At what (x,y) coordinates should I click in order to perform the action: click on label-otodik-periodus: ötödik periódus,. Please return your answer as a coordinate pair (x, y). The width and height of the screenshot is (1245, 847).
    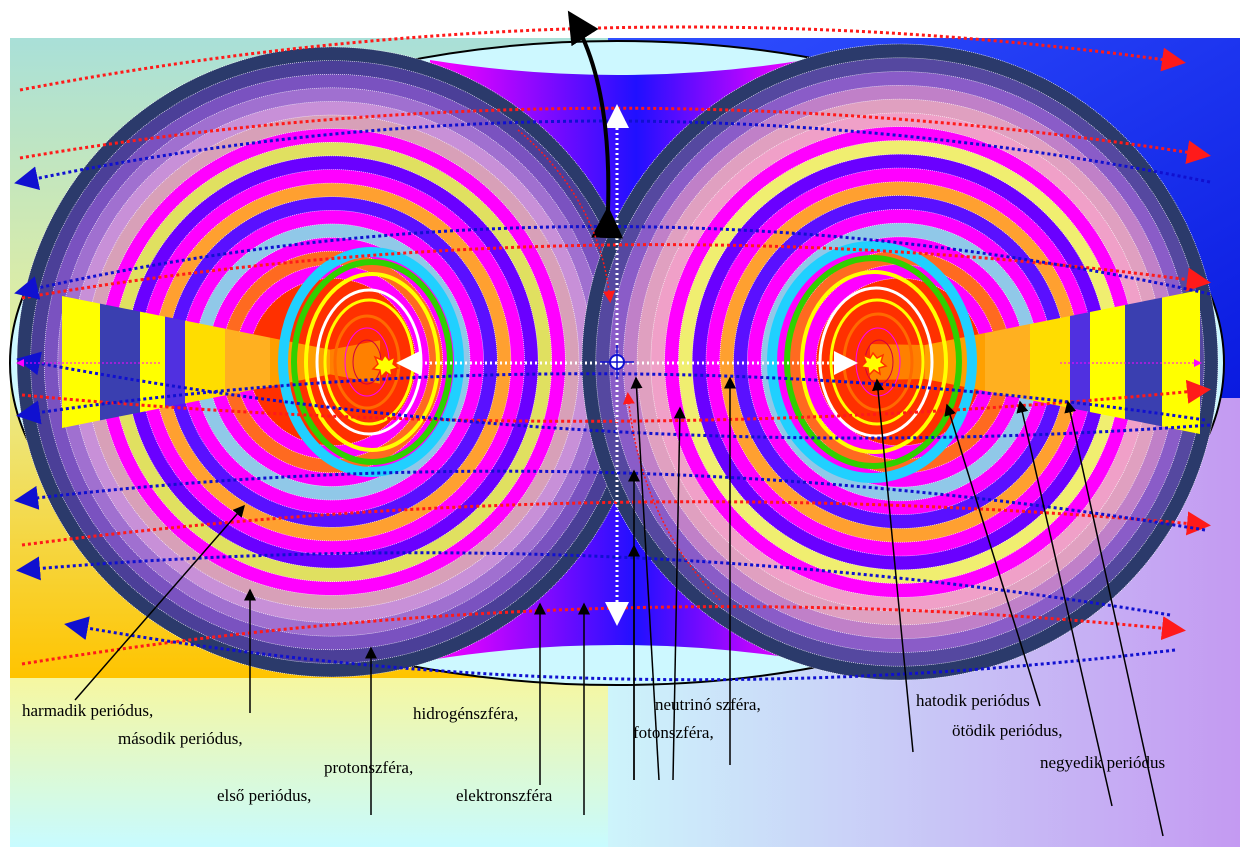
    Looking at the image, I should click on (1007, 730).